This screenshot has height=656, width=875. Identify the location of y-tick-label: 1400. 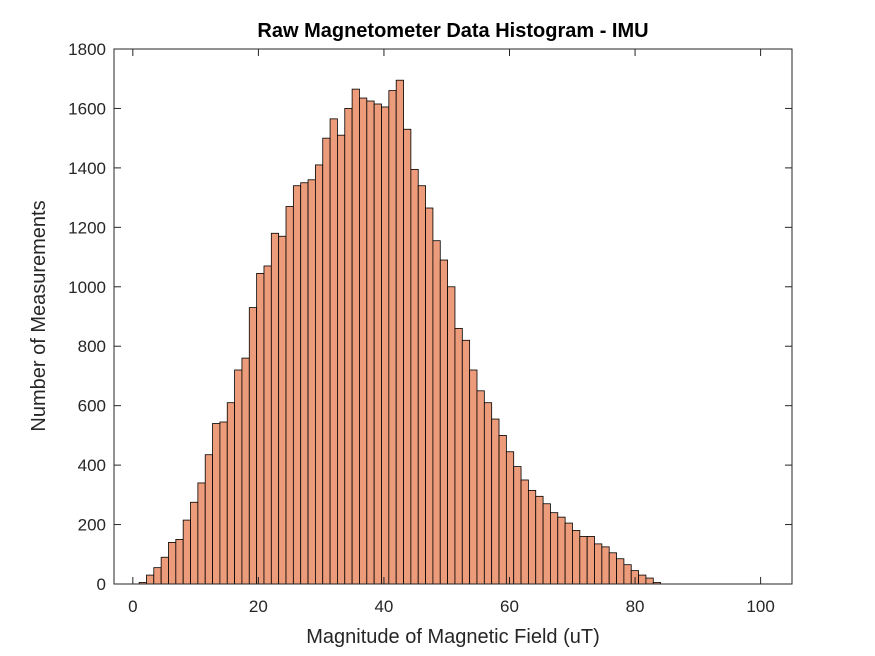
(87, 168).